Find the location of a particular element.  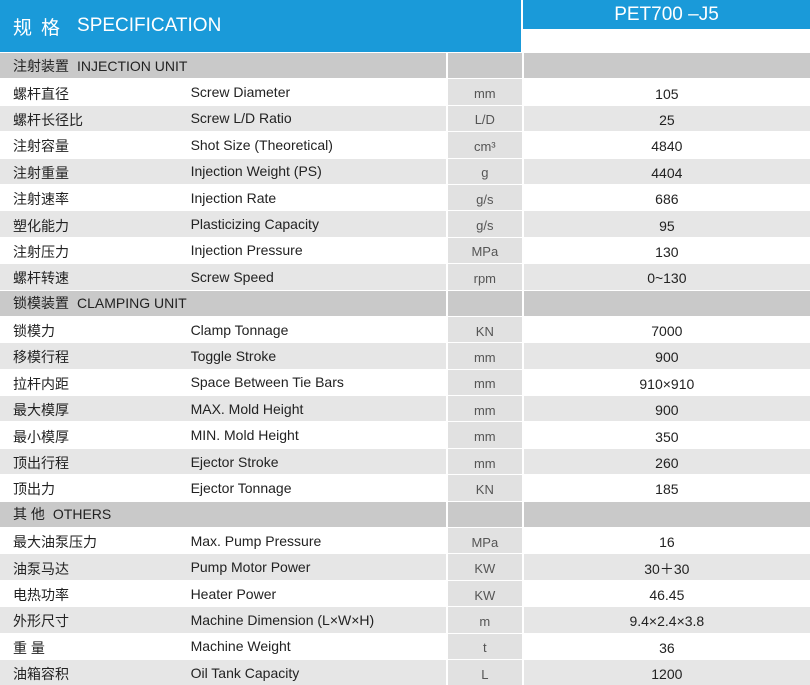

model-header-blank is located at coordinates (666, 40).